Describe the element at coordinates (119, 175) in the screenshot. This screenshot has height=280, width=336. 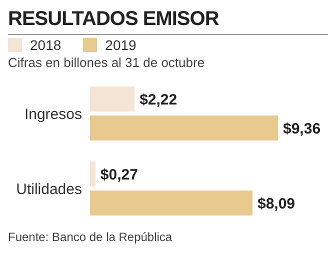
I see `data-label: $0,27` at that location.